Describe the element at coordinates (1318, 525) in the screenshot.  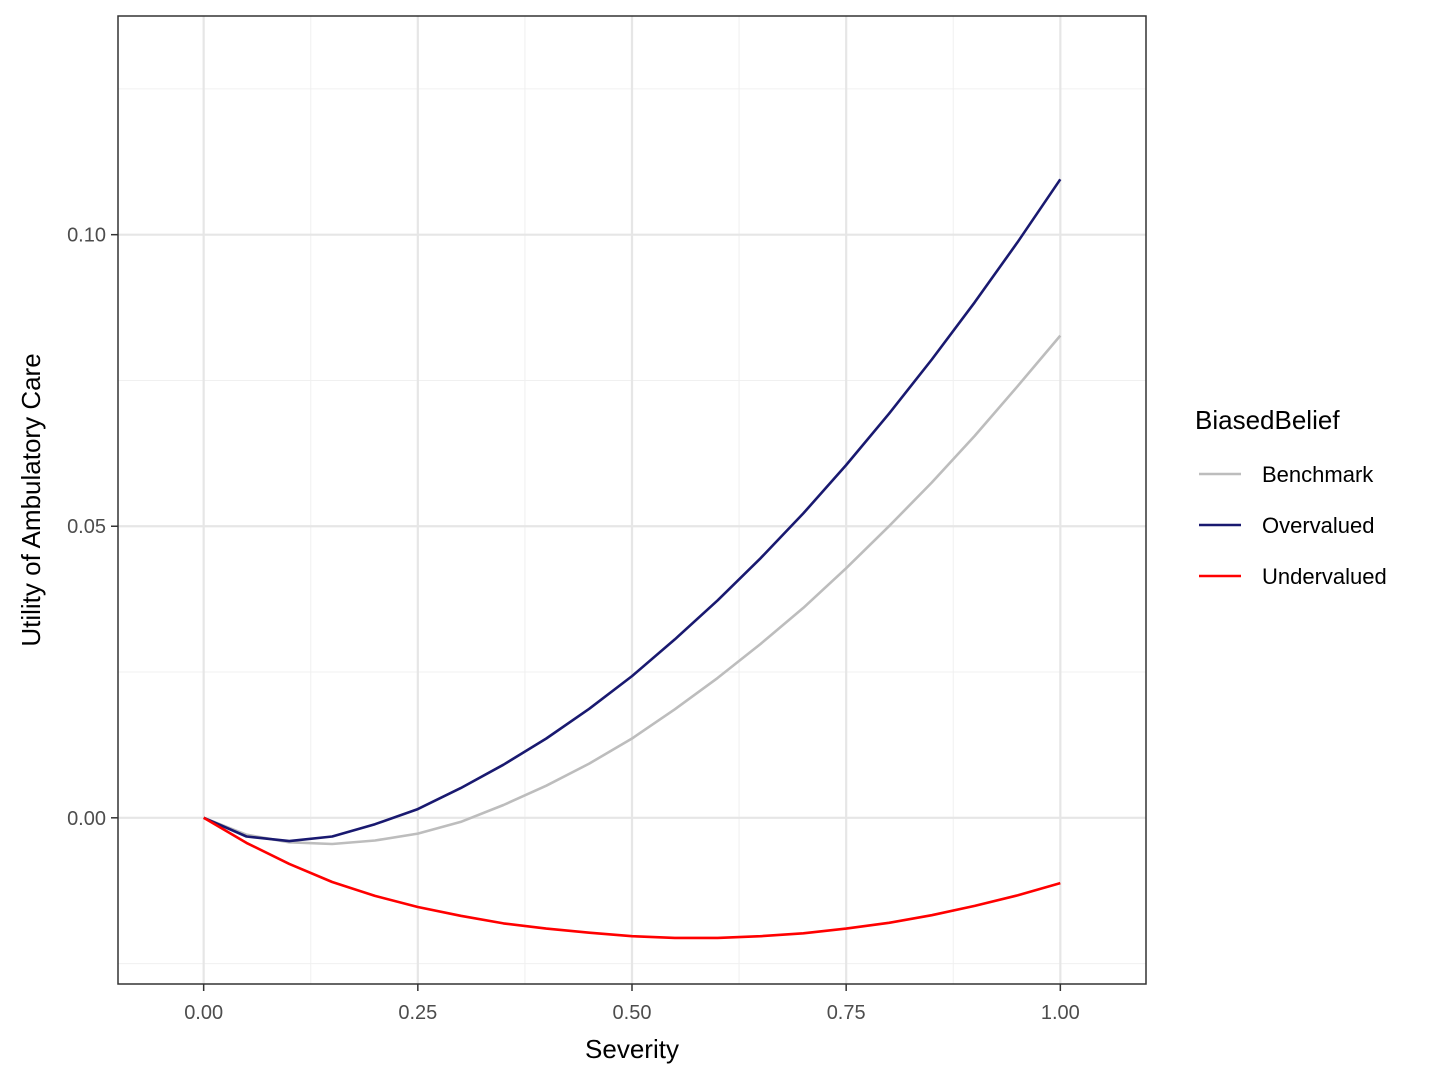
I see `legend-label-overvalued: Overvalued` at that location.